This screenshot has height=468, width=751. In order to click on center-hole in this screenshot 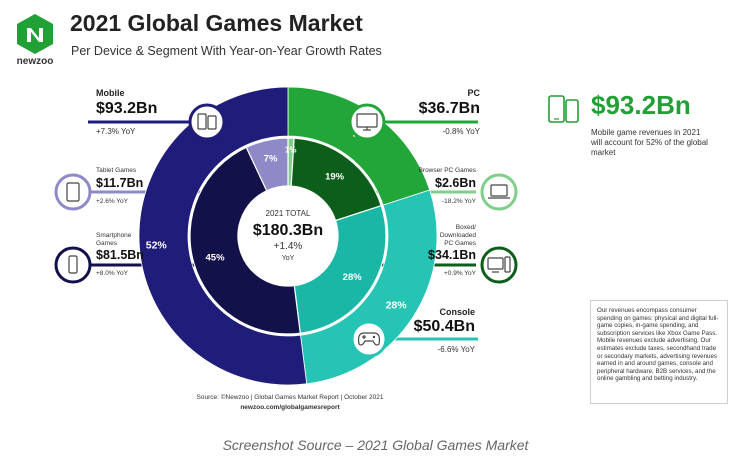, I will do `click(288, 236)`.